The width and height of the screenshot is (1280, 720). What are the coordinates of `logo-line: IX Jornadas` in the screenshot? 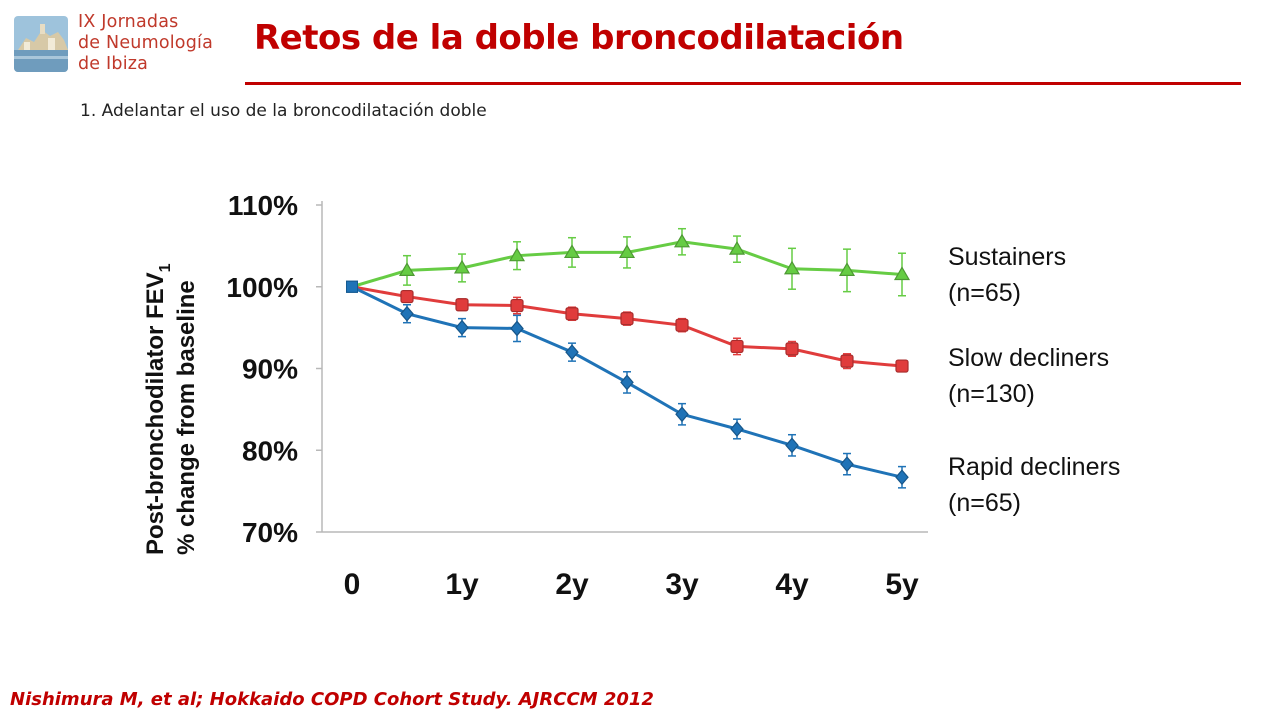 It's located at (128, 22).